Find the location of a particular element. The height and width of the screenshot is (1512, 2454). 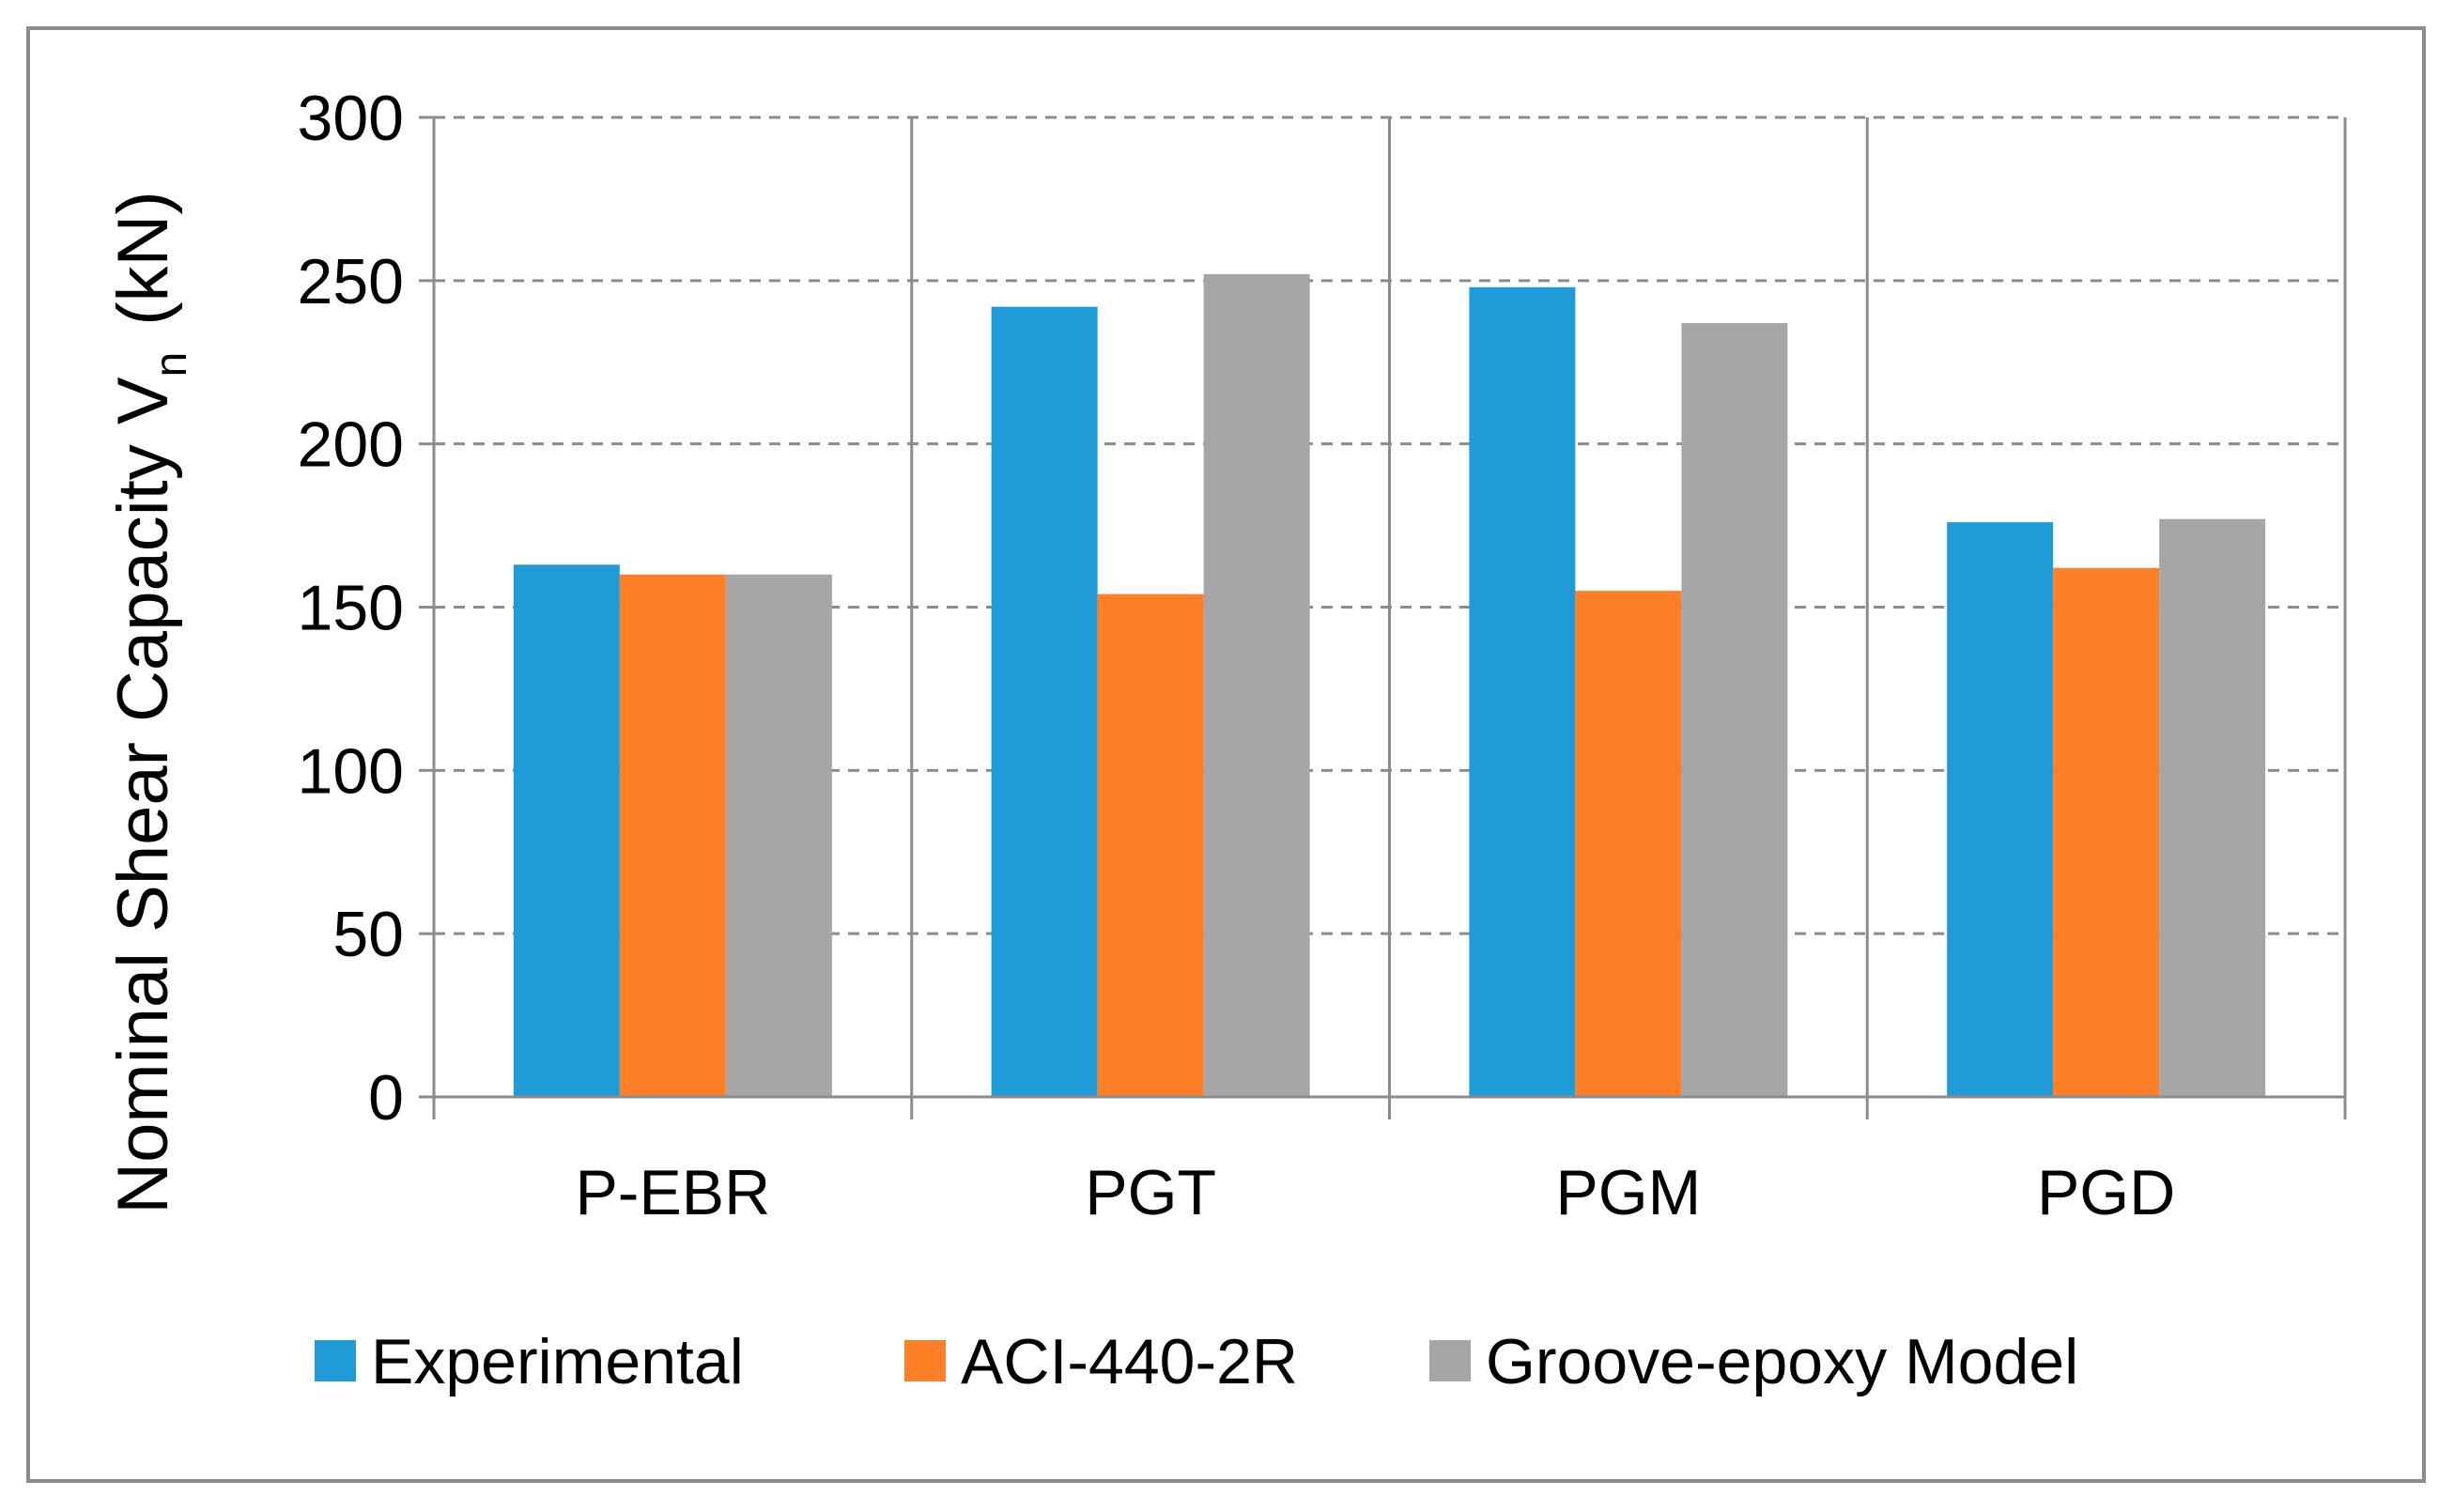

legend-label: ACI-440-2R is located at coordinates (1129, 1361).